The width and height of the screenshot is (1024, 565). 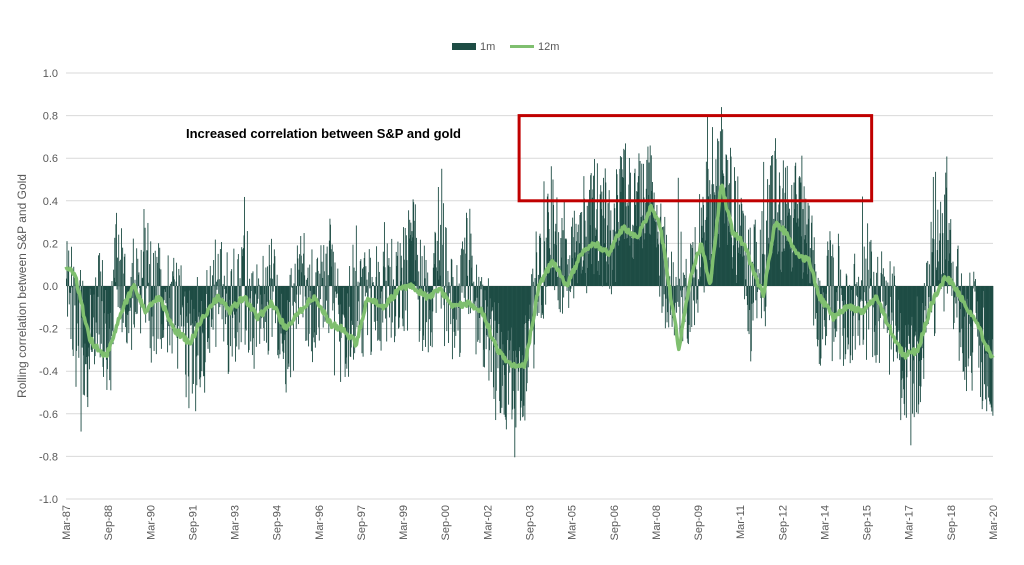 I want to click on x-tick-label: Sep-91, so click(x=193, y=522).